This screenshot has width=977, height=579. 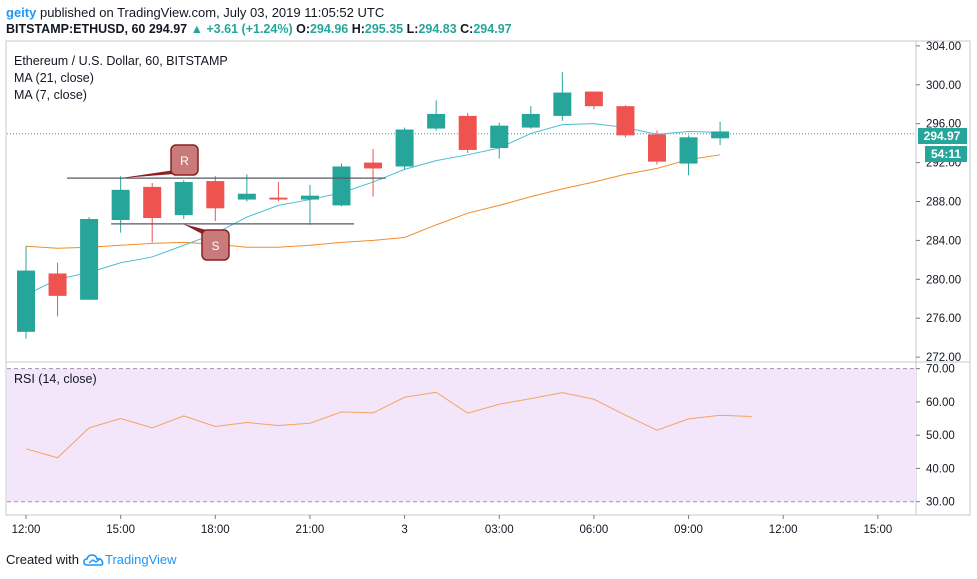 I want to click on time-tick-label: 06:00, so click(x=594, y=530).